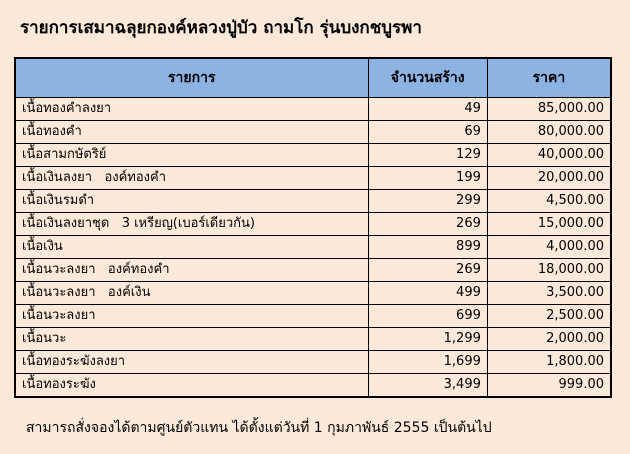 This screenshot has height=454, width=630. I want to click on item-cell: เนื้อนวะลงยา องค์เงิน, so click(191, 293).